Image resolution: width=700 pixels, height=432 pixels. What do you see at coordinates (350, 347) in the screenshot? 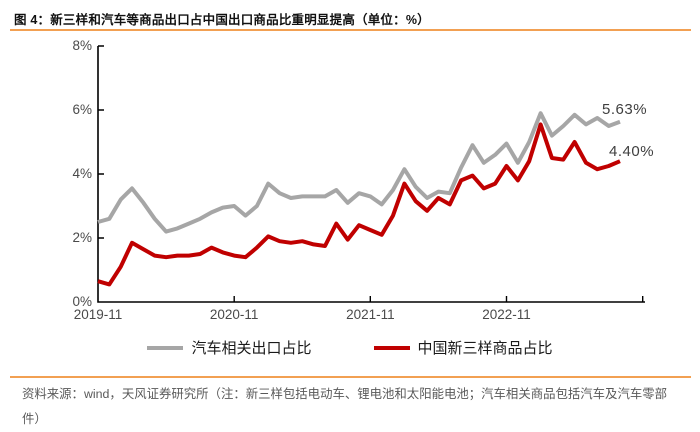
I see `legend: 汽车相关出口占比 中国新三样商品占比` at bounding box center [350, 347].